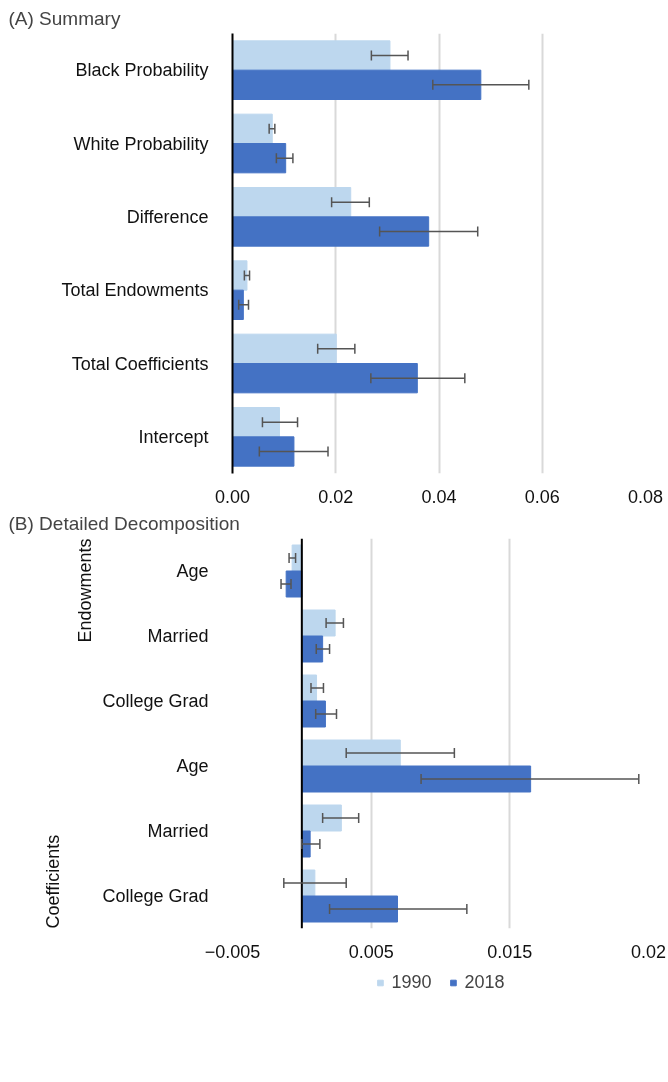 This screenshot has width=668, height=1082. Describe the element at coordinates (542, 496) in the screenshot. I see `x-tick-label: 0.06` at that location.